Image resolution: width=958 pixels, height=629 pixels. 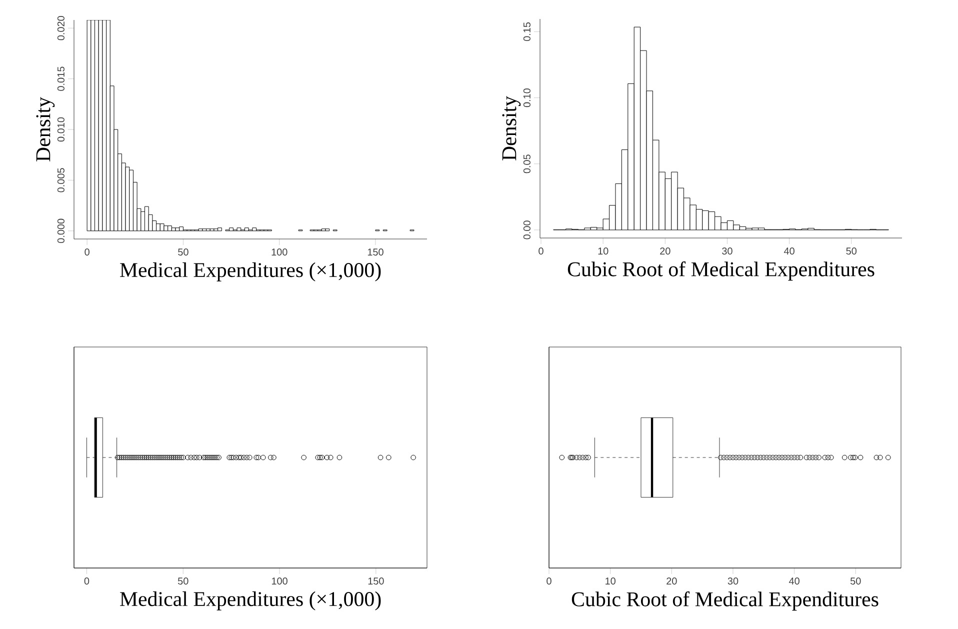 I want to click on y-tick-label: 0.010, so click(x=60, y=129).